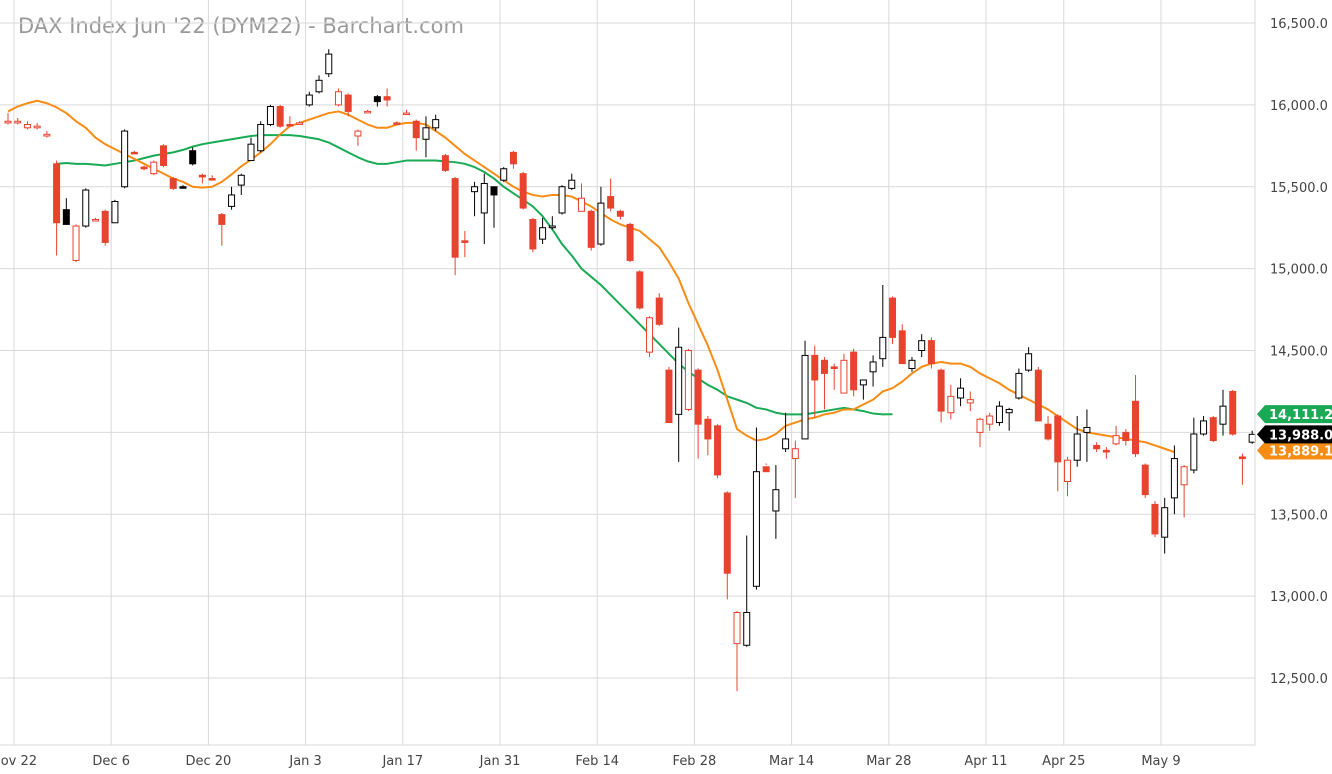 Image resolution: width=1332 pixels, height=774 pixels. Describe the element at coordinates (1299, 24) in the screenshot. I see `y-tick-label: 16,500.0` at that location.